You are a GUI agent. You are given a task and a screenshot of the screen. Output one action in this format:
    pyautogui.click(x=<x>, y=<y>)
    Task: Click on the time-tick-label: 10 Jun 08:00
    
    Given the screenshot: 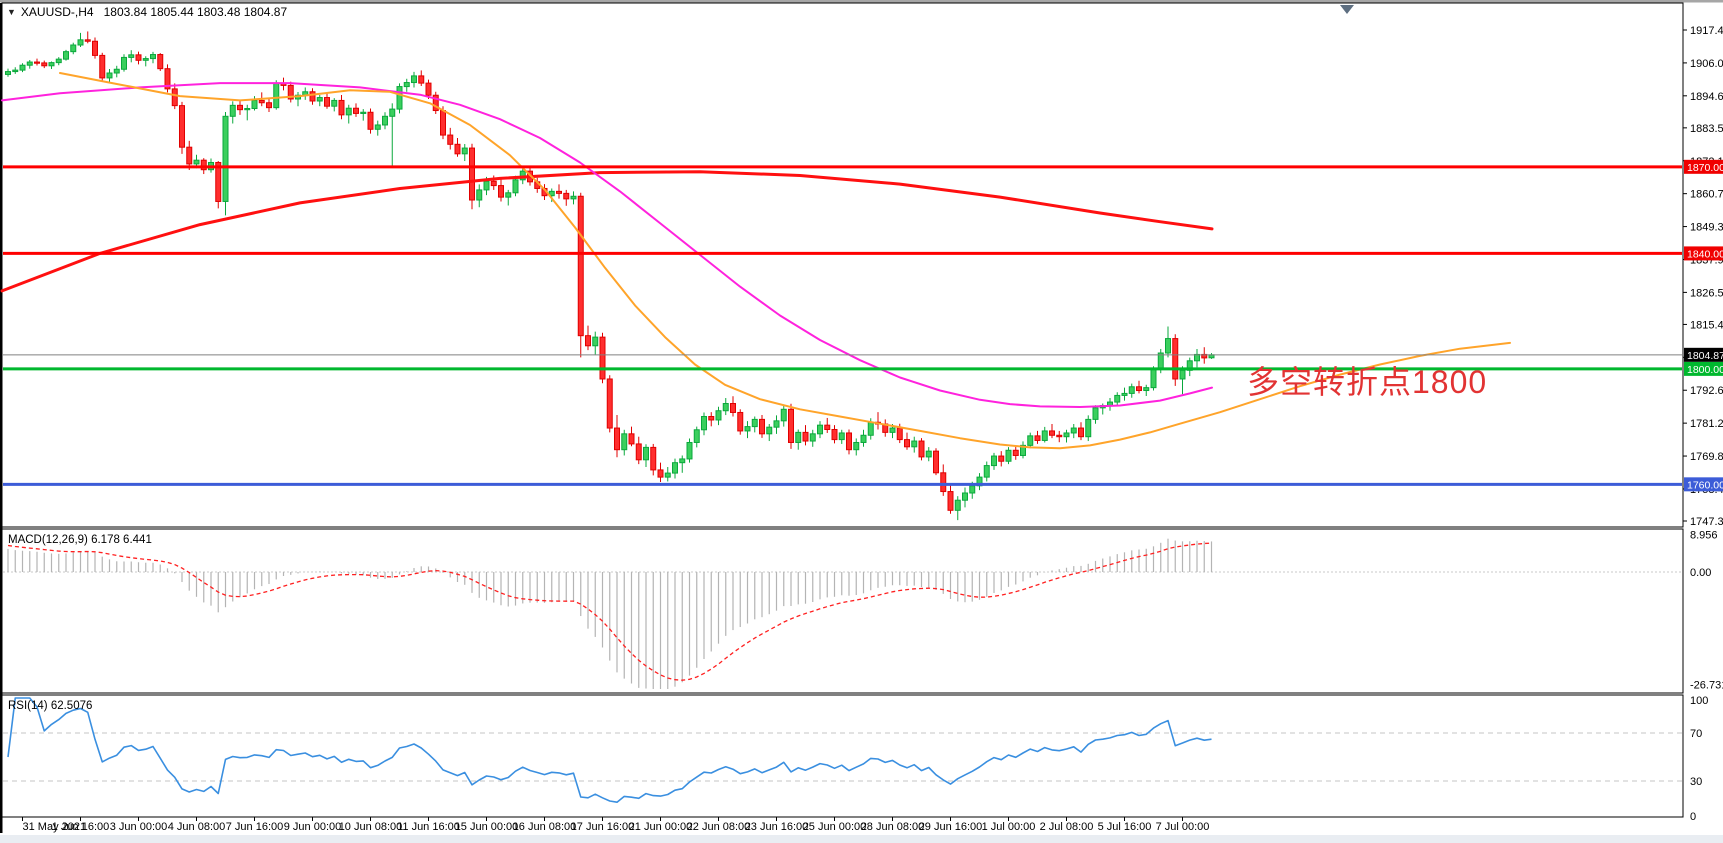 What is the action you would take?
    pyautogui.click(x=371, y=827)
    